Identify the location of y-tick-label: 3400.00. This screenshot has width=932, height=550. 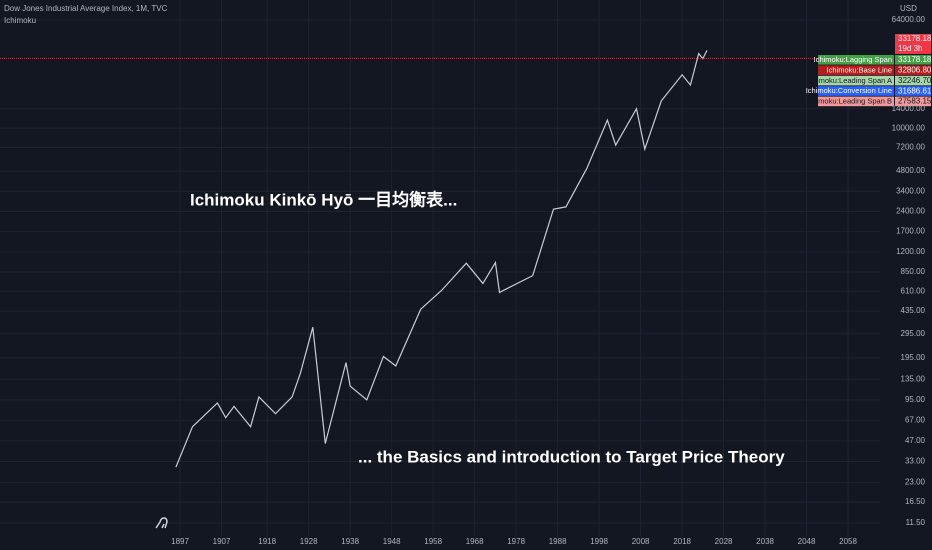
(910, 190).